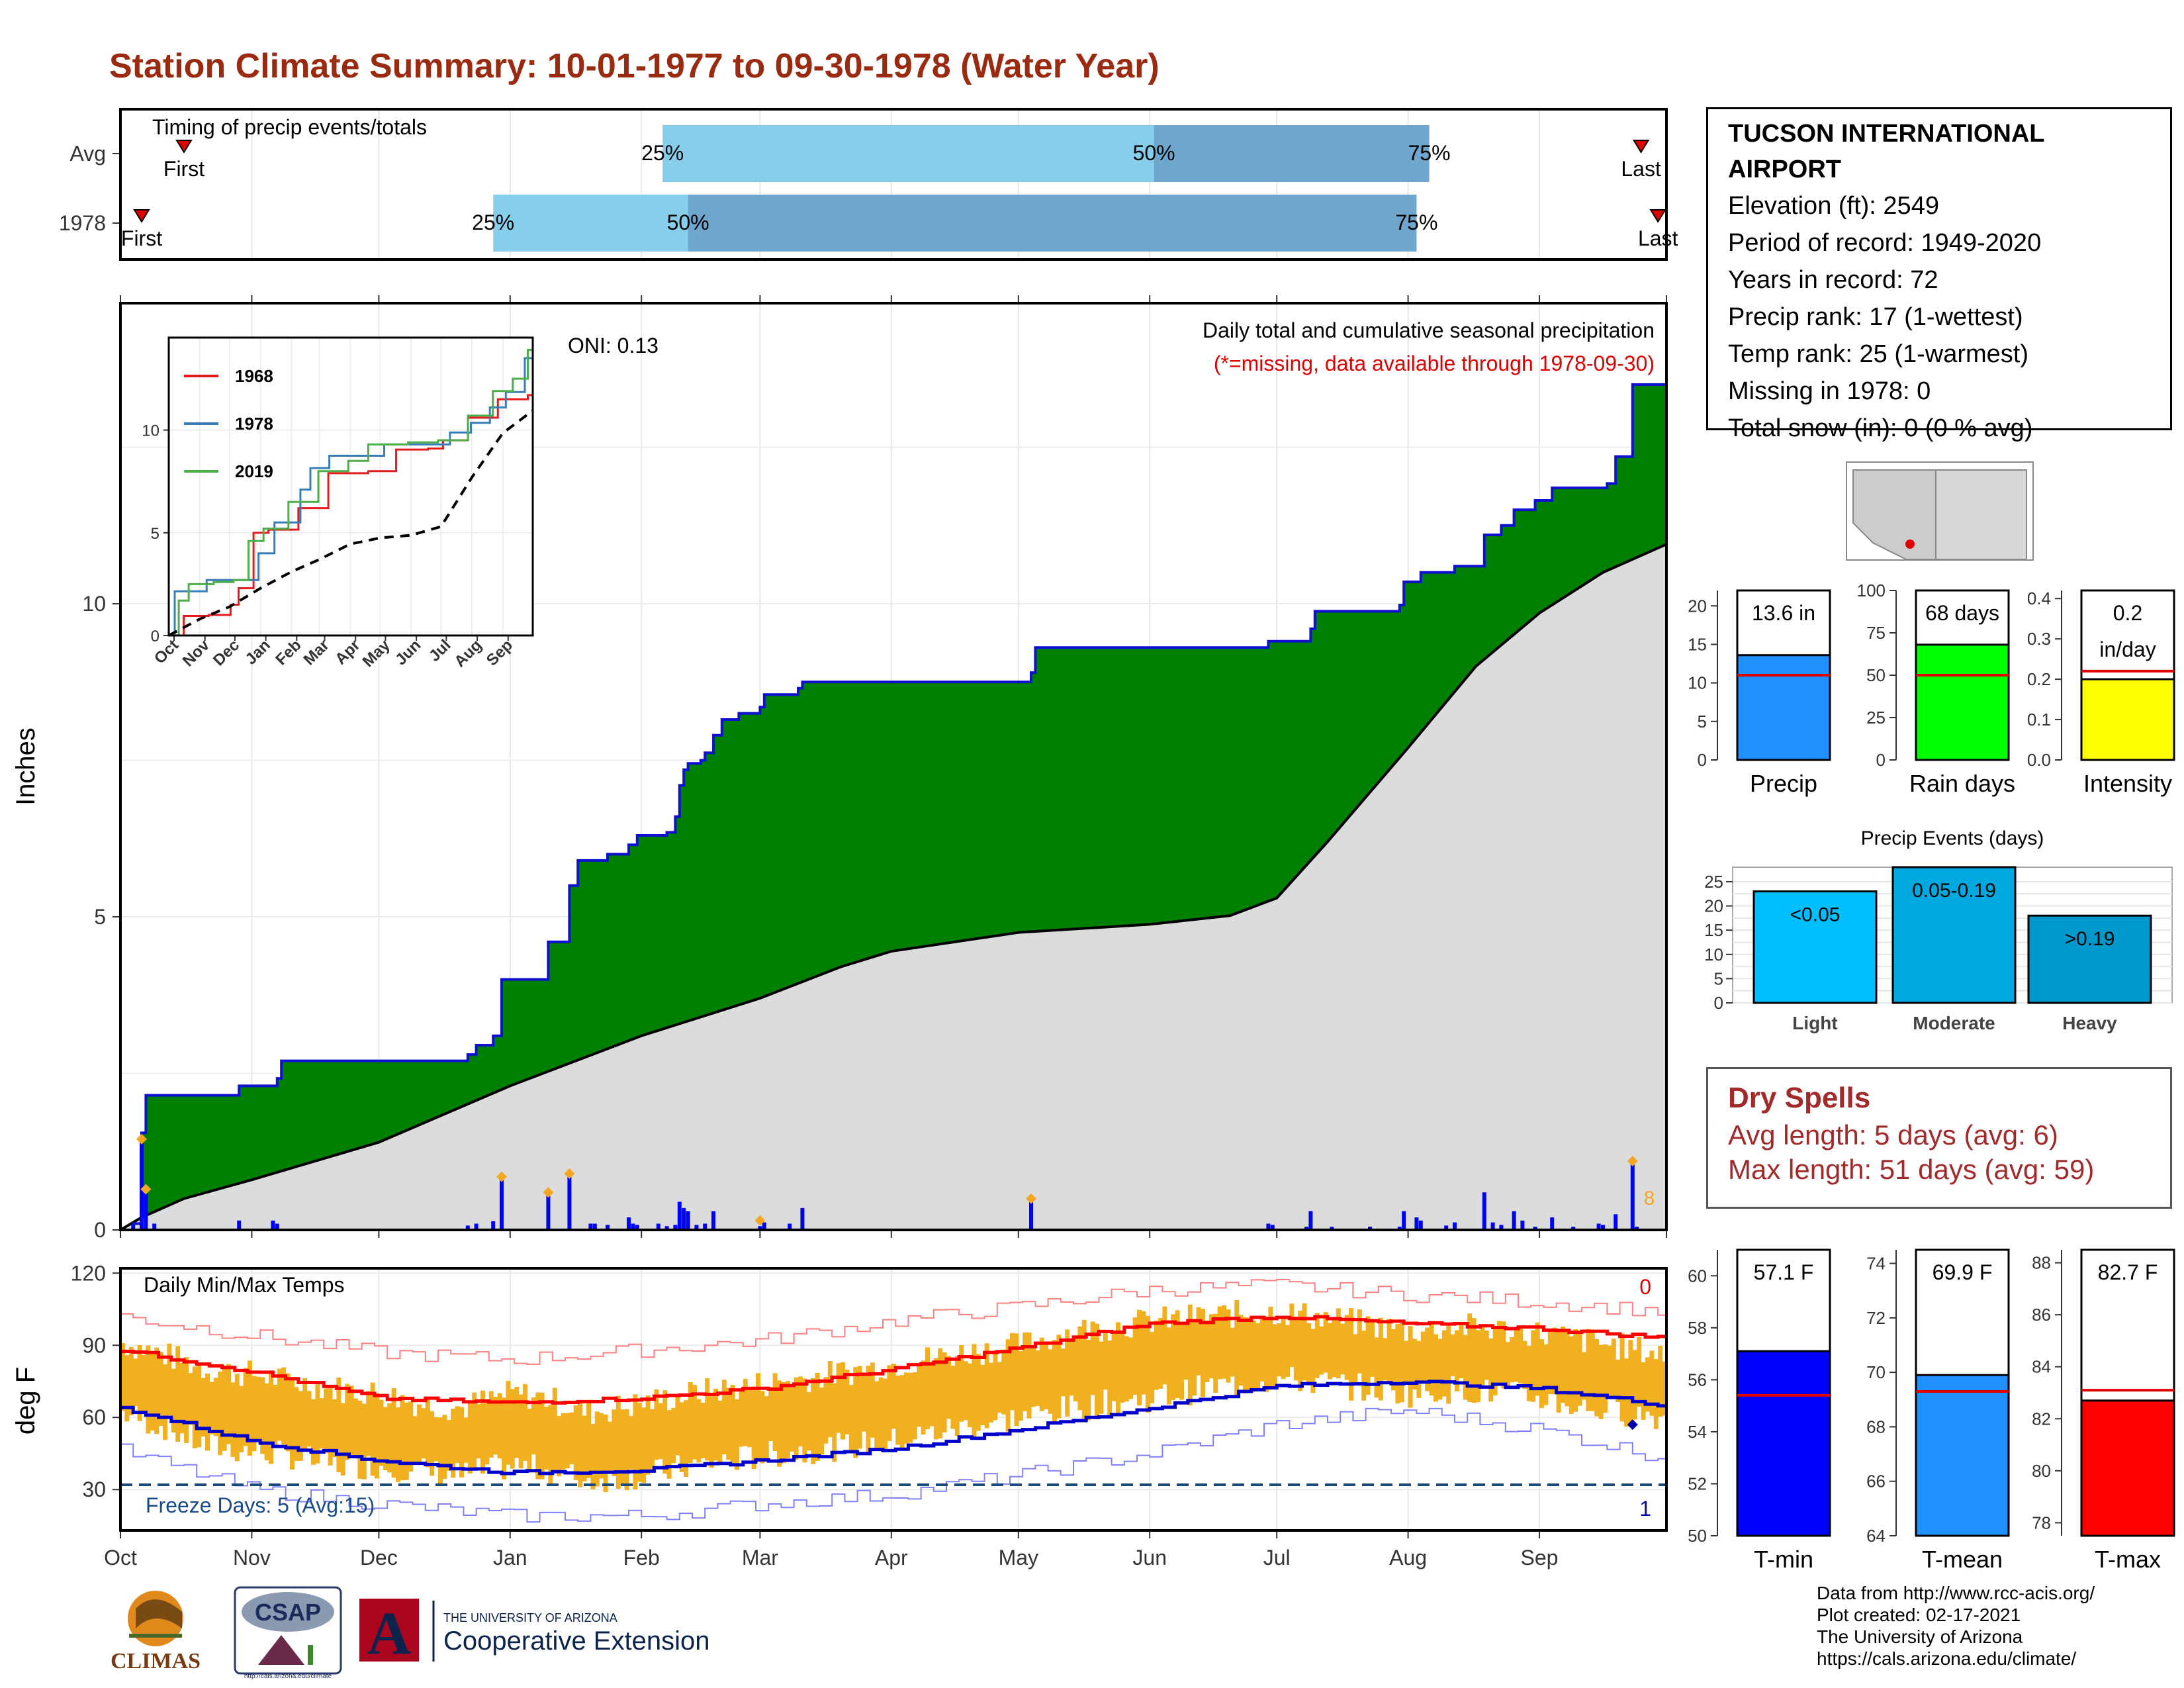  I want to click on summary-bar-label: T-min, so click(1783, 1559).